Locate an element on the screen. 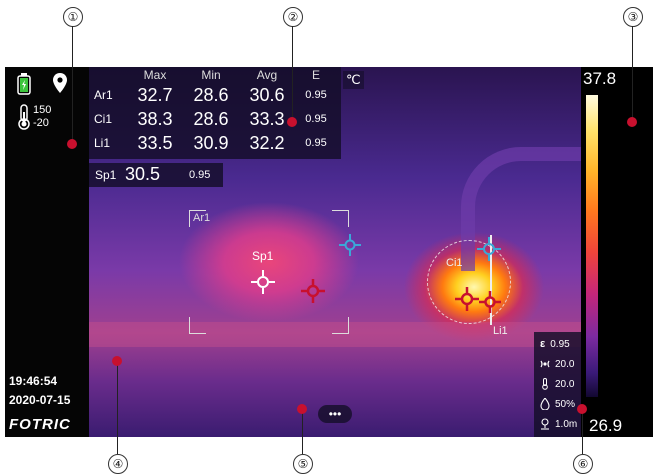 The image size is (657, 475). spot-marker-label: Sp1 is located at coordinates (263, 256).